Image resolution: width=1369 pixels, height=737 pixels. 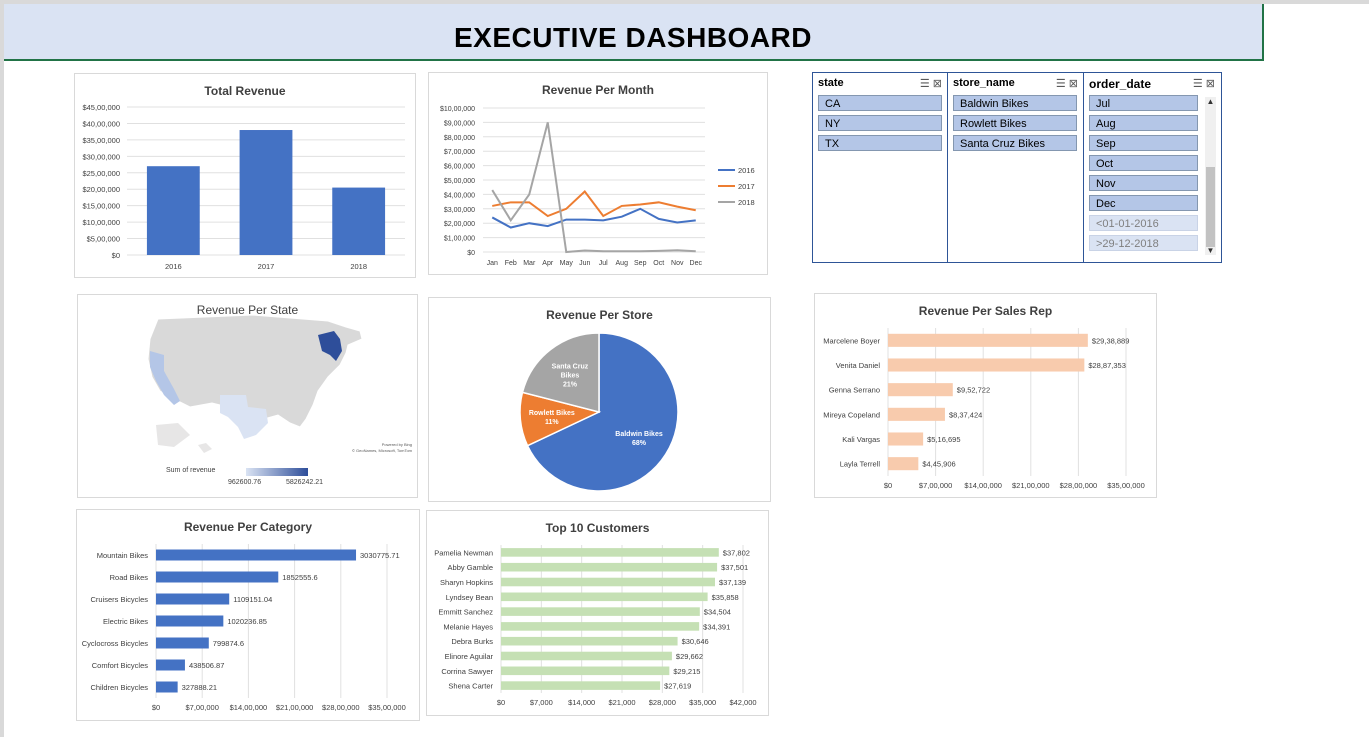 I want to click on category-label: Sharyn Hopkins, so click(x=466, y=582).